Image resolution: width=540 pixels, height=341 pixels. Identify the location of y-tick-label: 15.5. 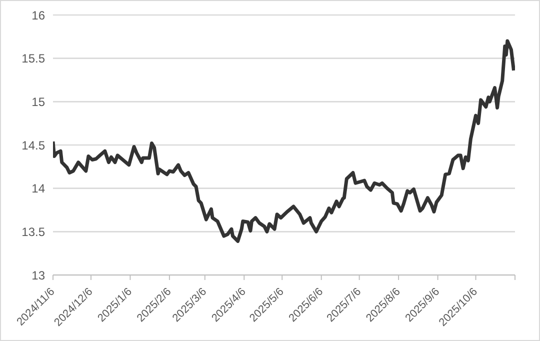
(34, 59).